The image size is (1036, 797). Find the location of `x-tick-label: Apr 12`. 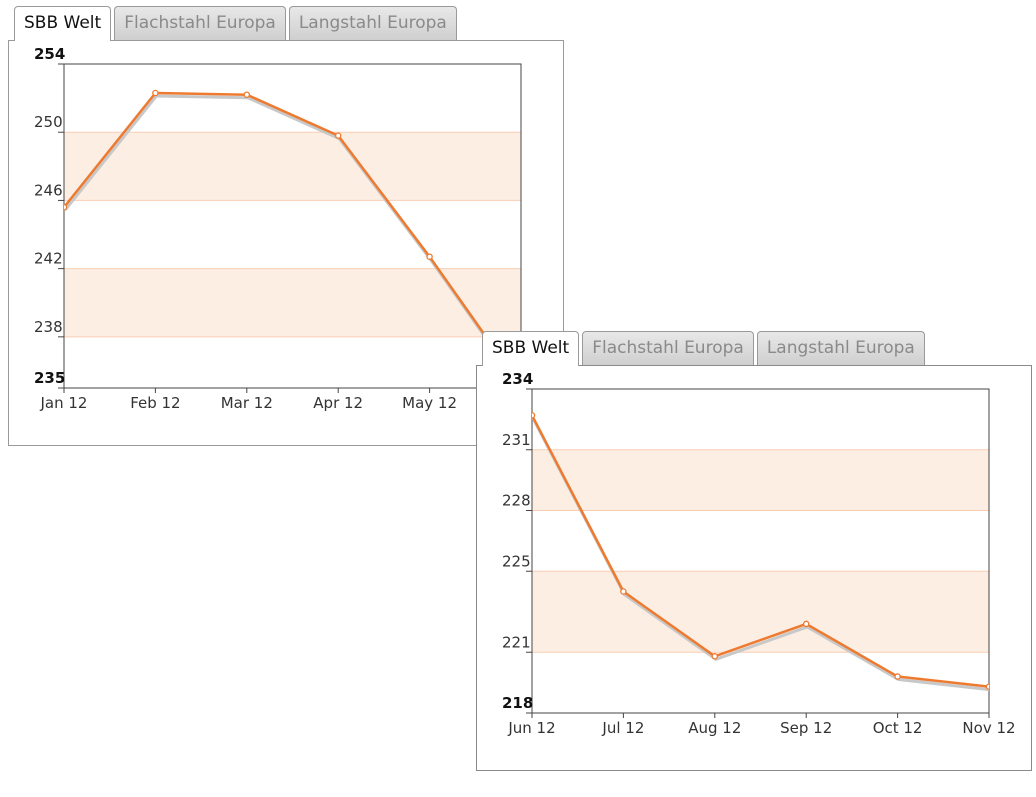

x-tick-label: Apr 12 is located at coordinates (338, 403).